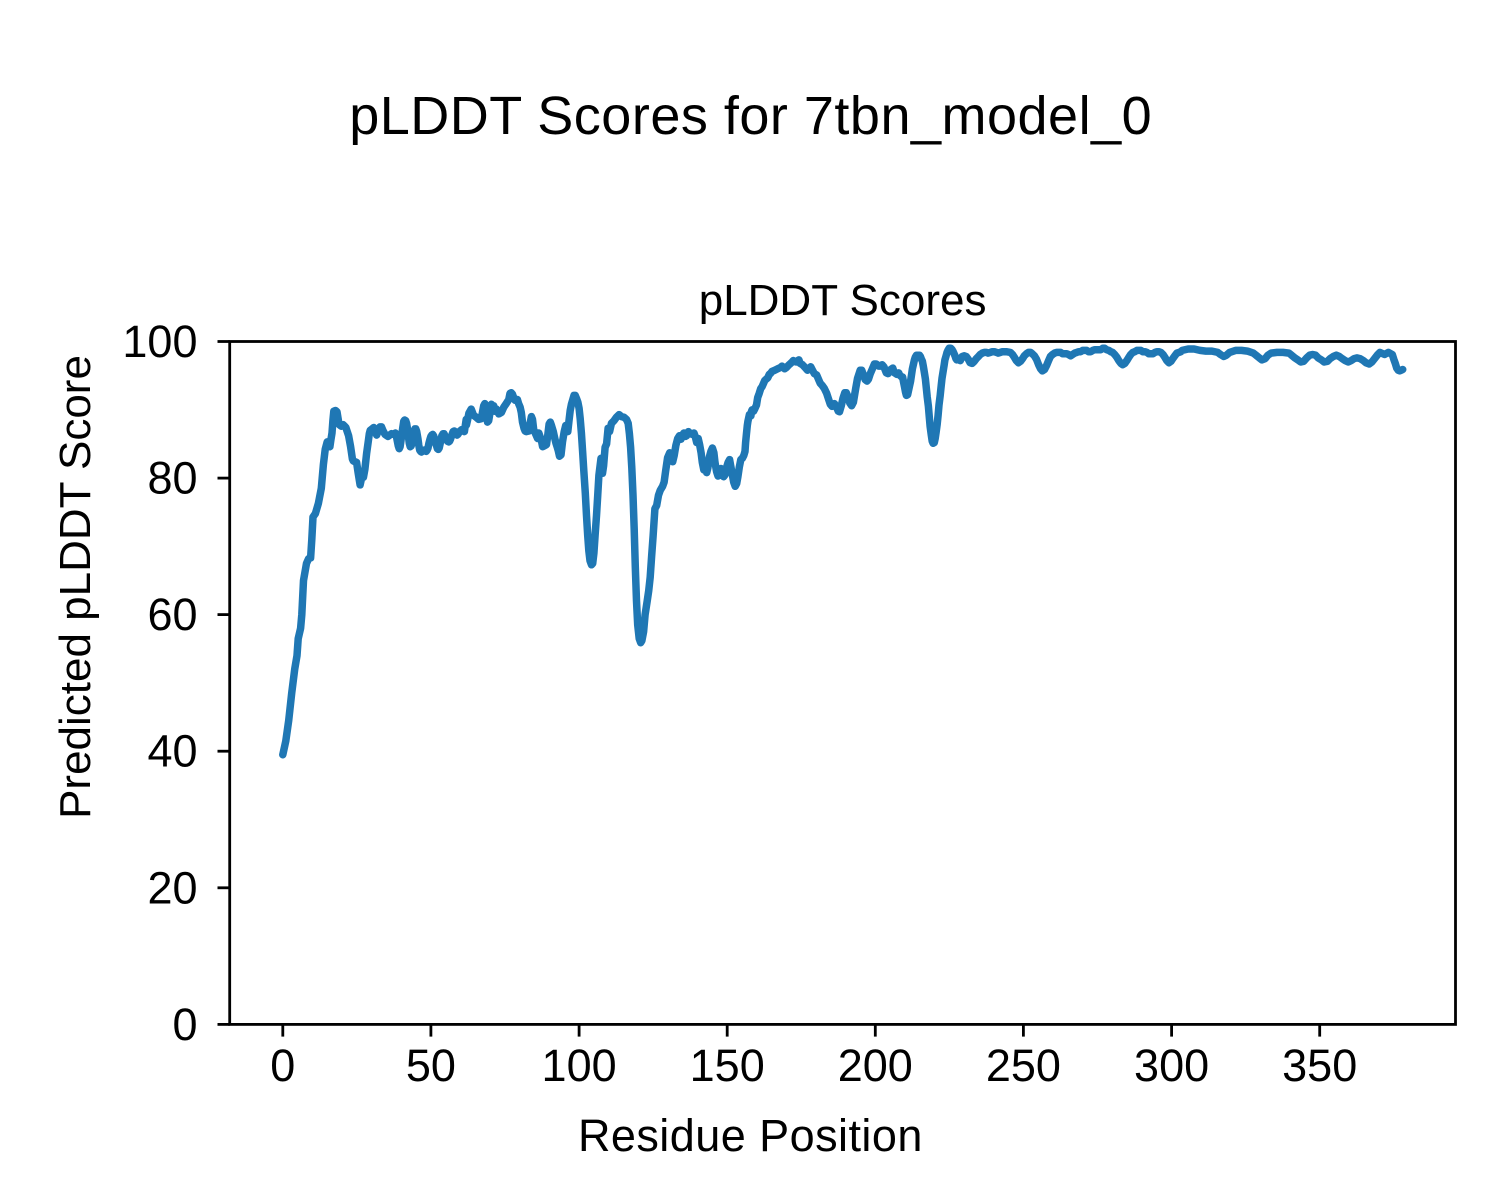 Image resolution: width=1500 pixels, height=1200 pixels. I want to click on svg-text: Residue Position, so click(750, 1135).